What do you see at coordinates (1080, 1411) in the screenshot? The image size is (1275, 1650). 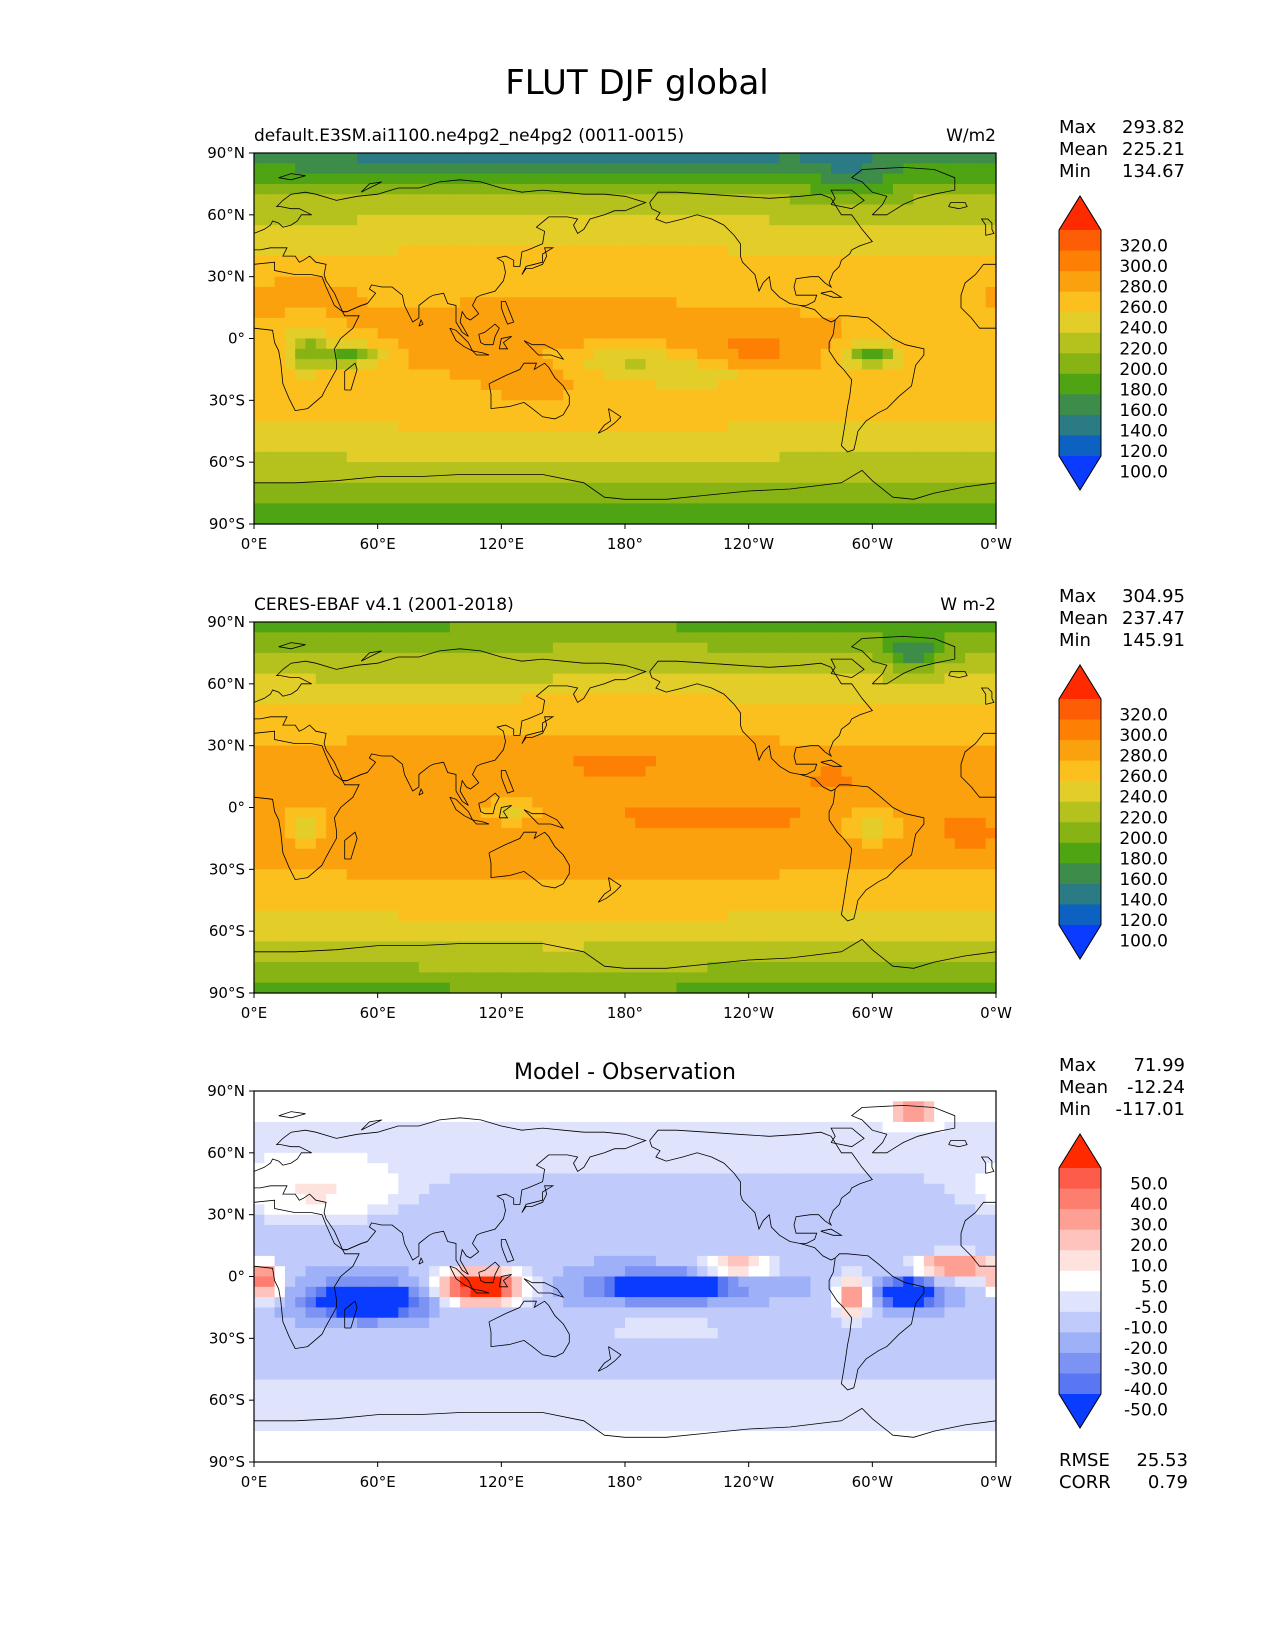 I see `colorbar-extend-bottom` at bounding box center [1080, 1411].